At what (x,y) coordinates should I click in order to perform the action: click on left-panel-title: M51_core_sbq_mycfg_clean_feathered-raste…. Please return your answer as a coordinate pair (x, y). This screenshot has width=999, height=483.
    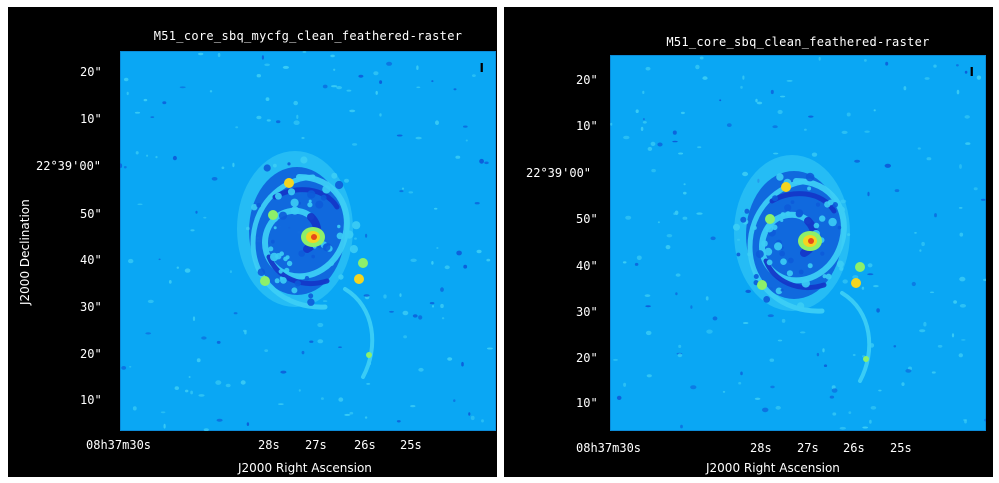
    Looking at the image, I should click on (308, 36).